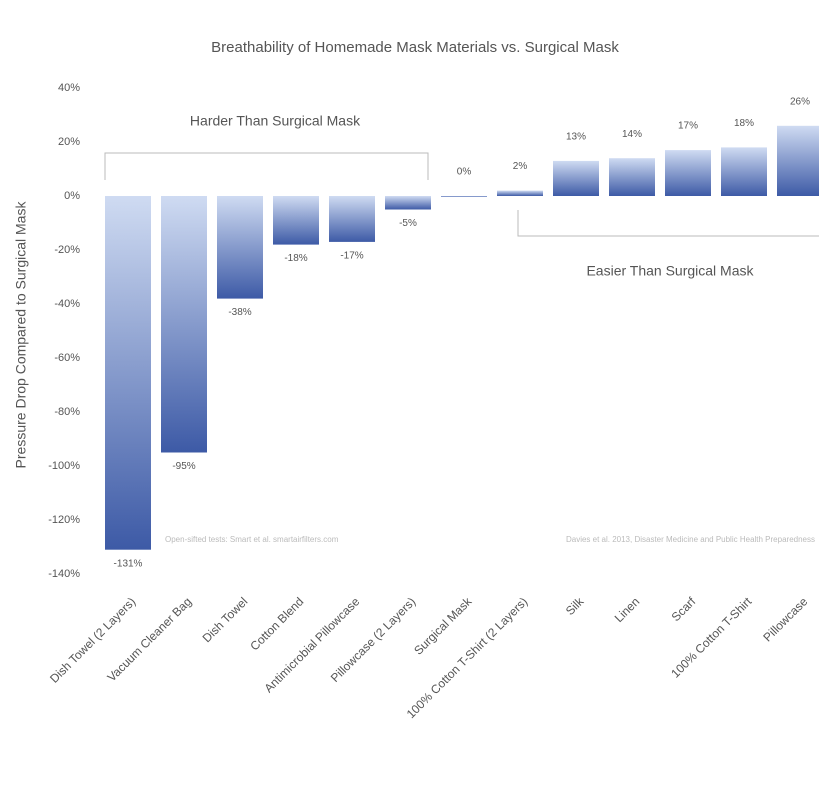 Image resolution: width=819 pixels, height=797 pixels. Describe the element at coordinates (128, 563) in the screenshot. I see `value-label: -131%` at that location.